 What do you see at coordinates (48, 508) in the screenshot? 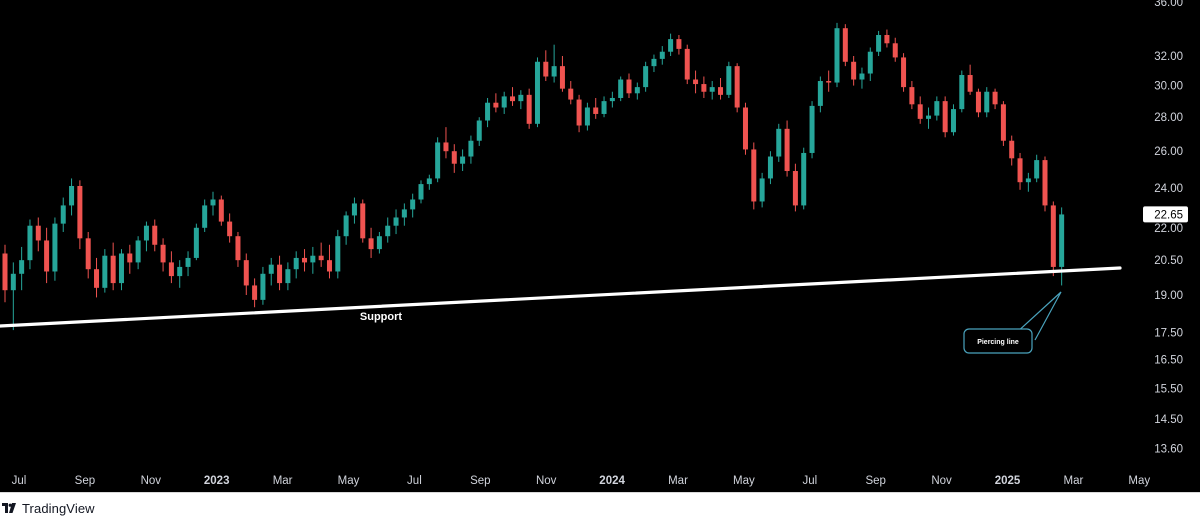
I see `tradingview-logo: TradingView` at bounding box center [48, 508].